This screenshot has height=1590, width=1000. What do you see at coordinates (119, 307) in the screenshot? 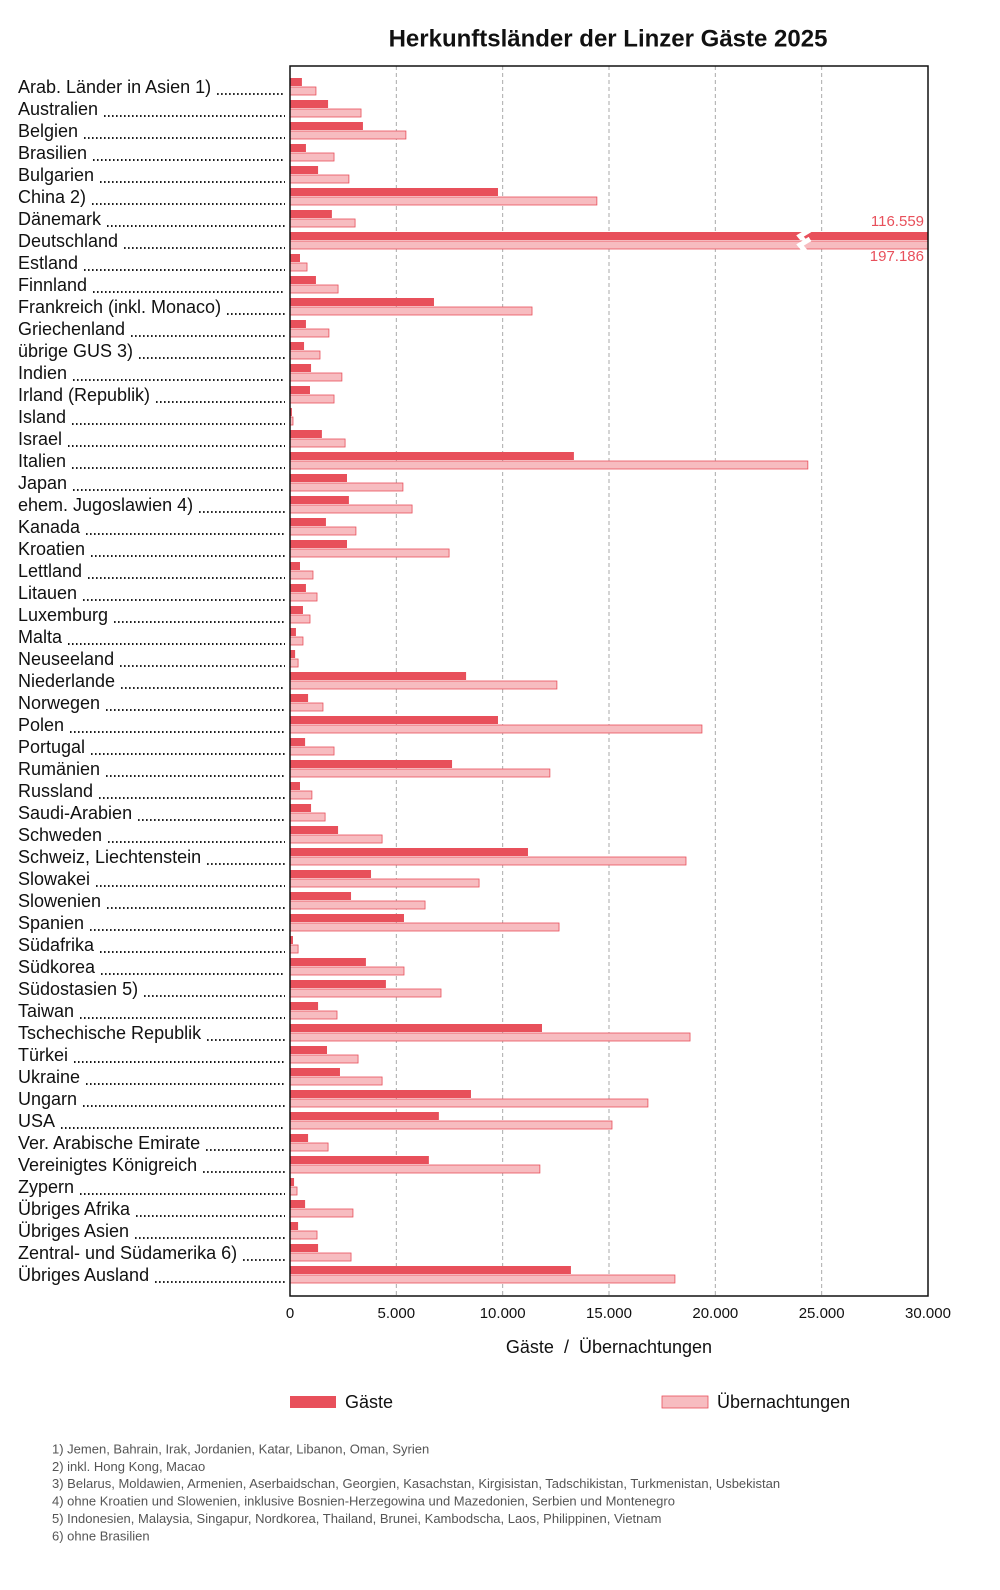
I see `category-label: Frankreich (inkl. Monaco)` at bounding box center [119, 307].